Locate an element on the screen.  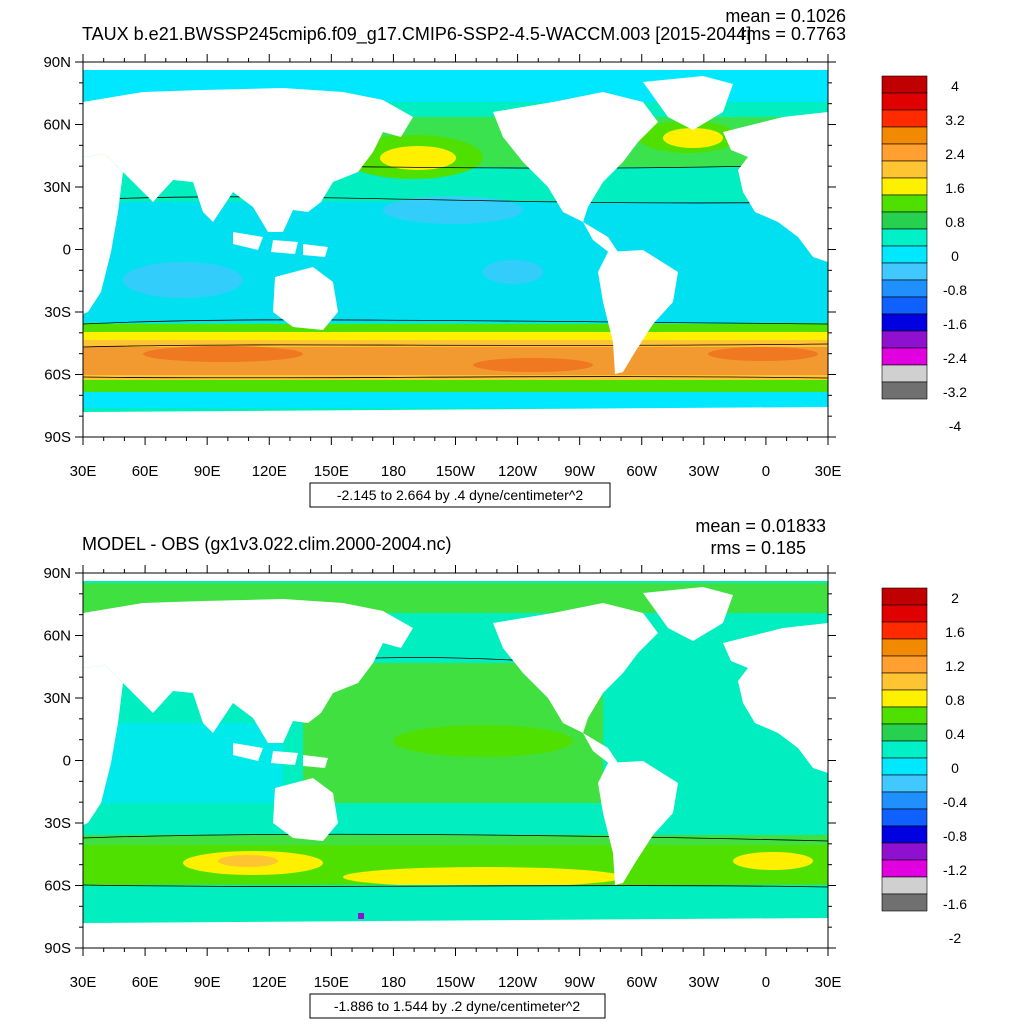
panel-2-range-box is located at coordinates (457, 1006).